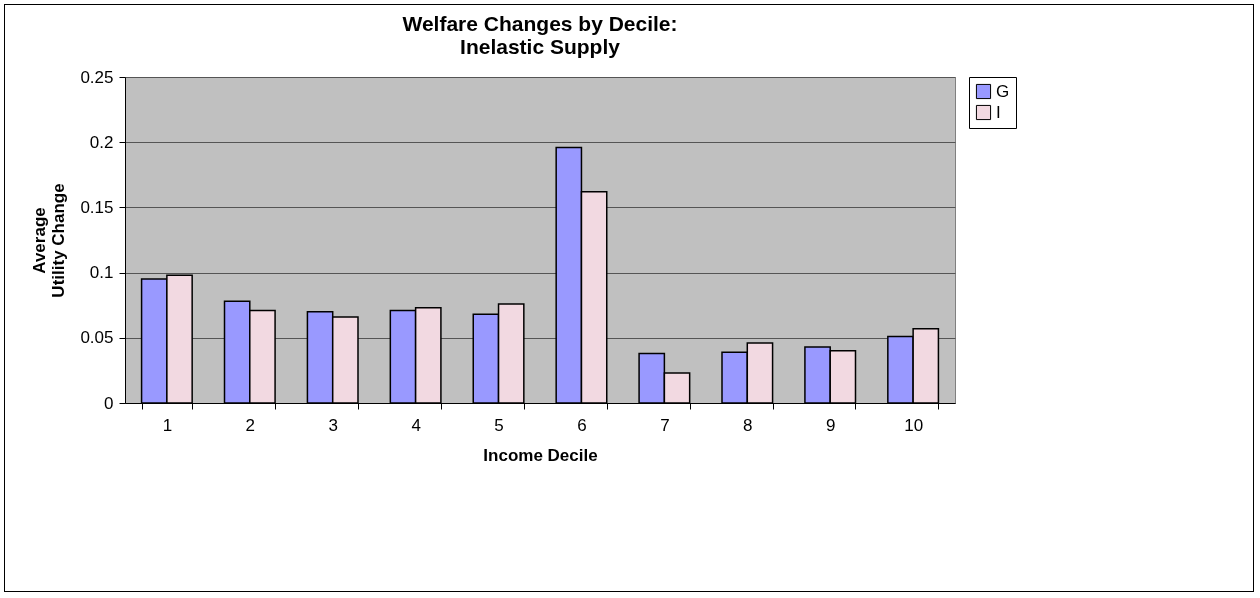 The image size is (1260, 598). I want to click on x-tick-label: 8, so click(748, 425).